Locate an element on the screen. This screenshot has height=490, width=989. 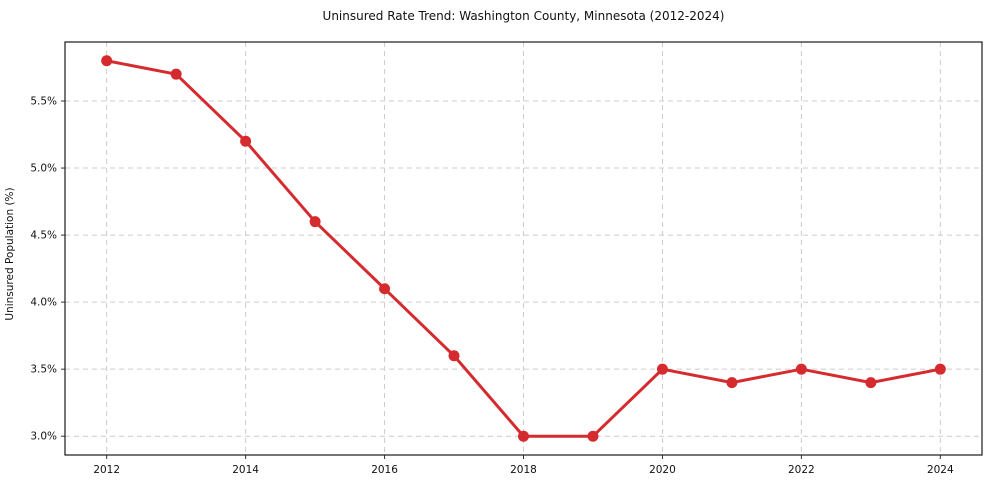
x-tick-label: 2020 is located at coordinates (662, 470).